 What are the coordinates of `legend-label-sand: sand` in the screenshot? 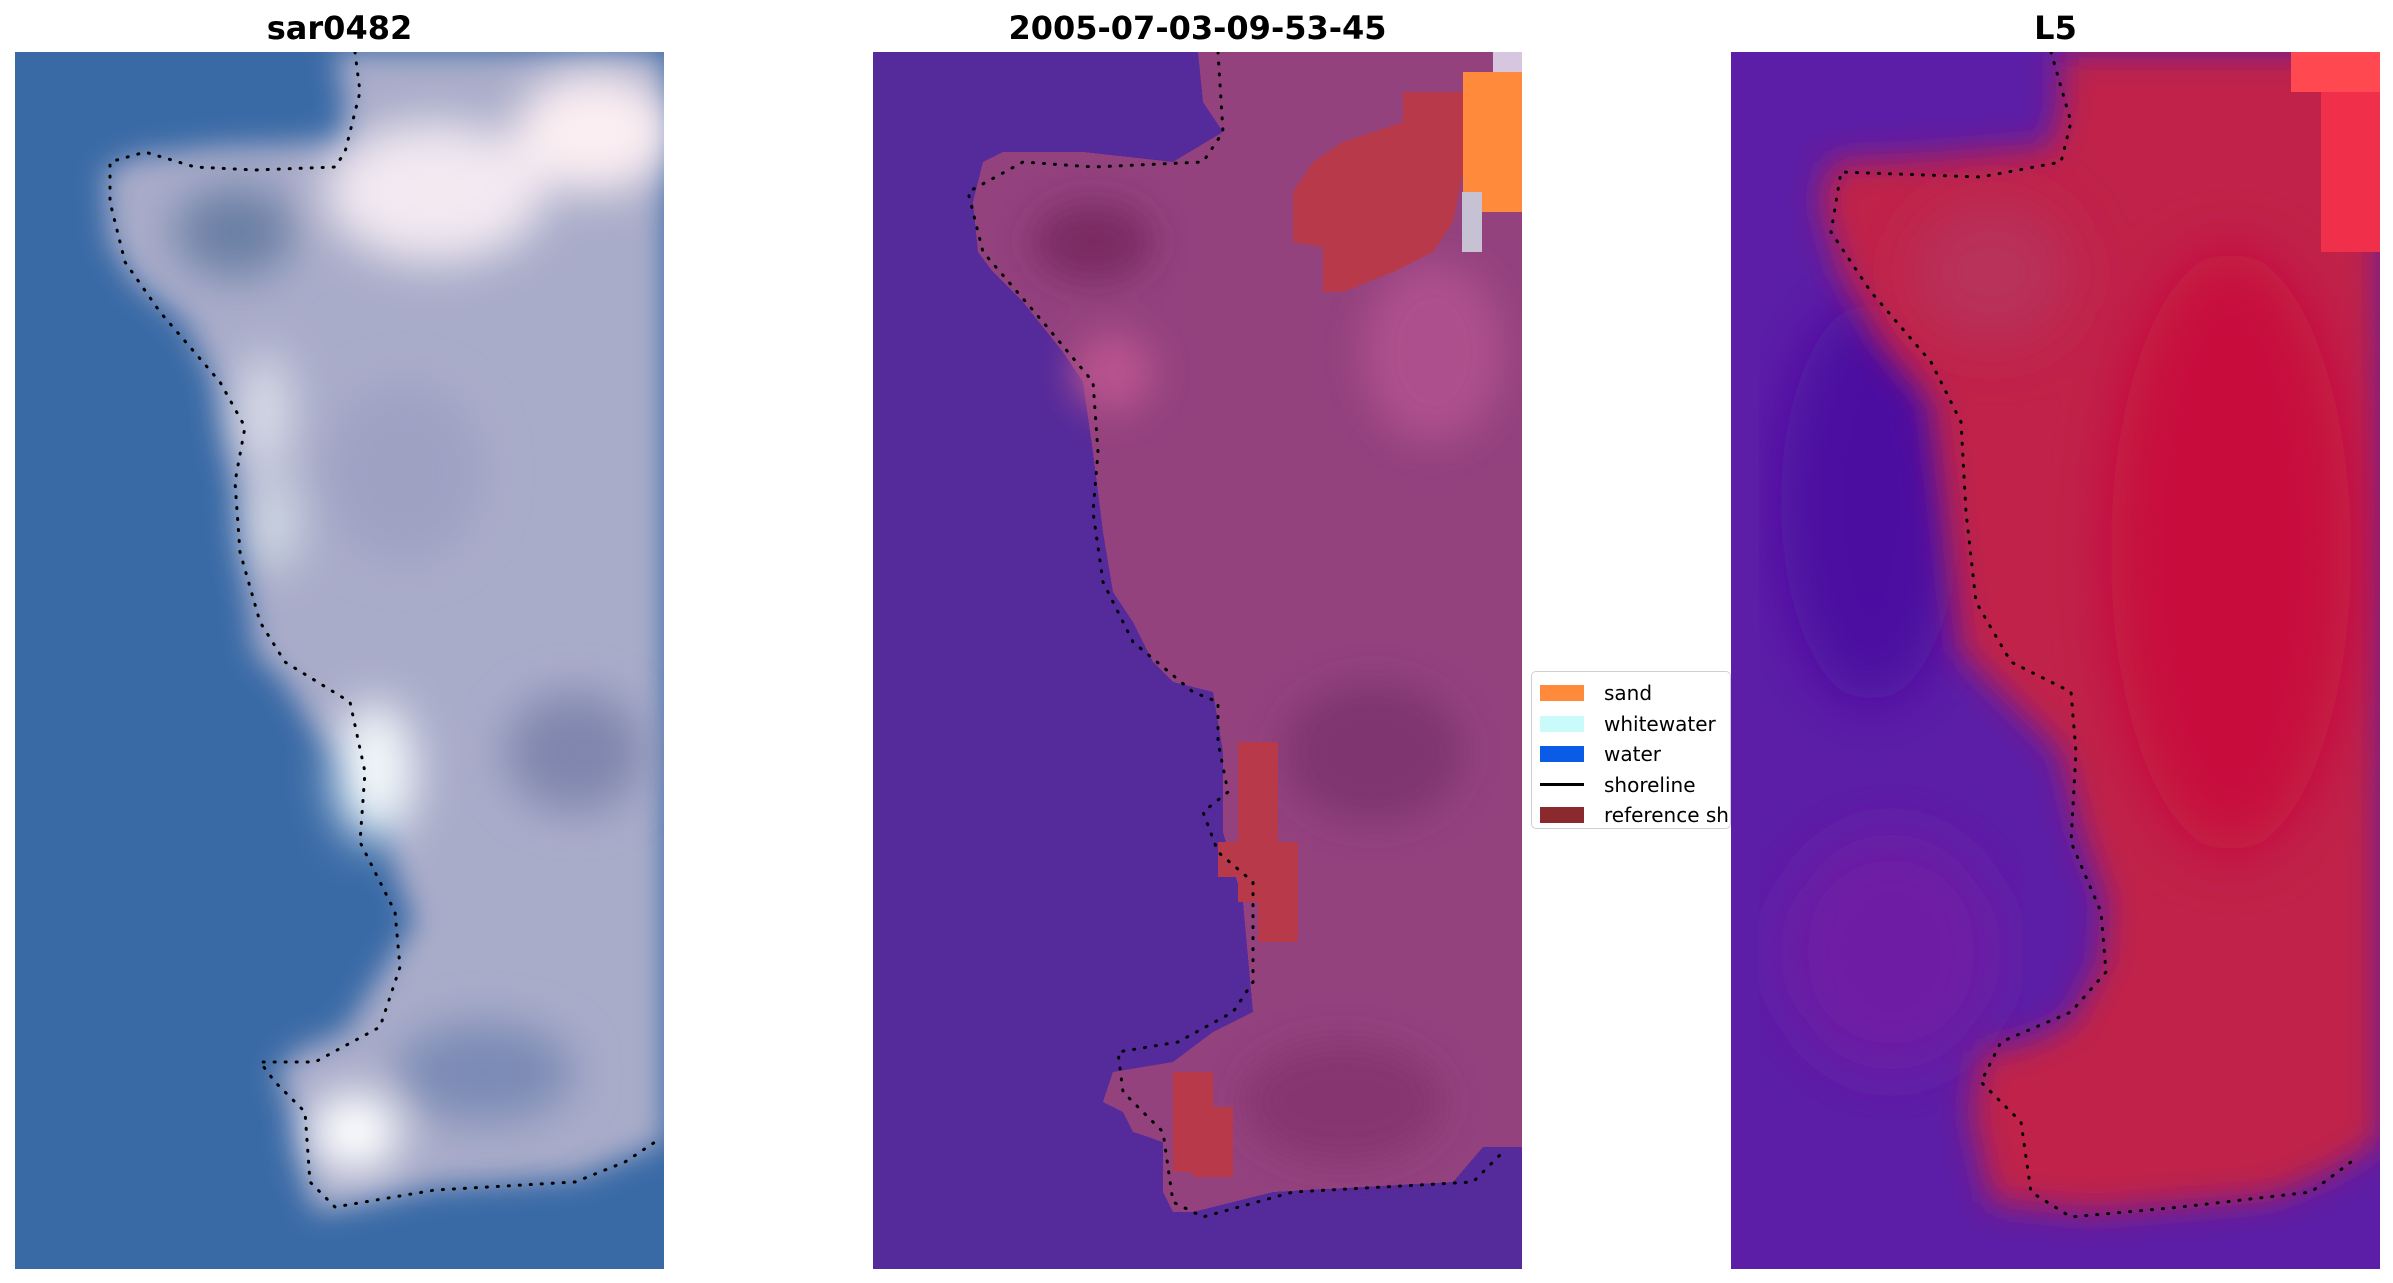 It's located at (1628, 693).